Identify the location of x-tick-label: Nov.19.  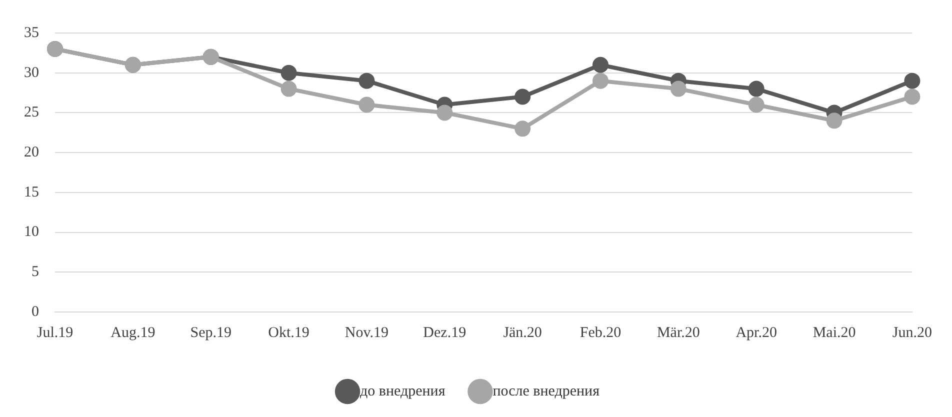
(366, 332).